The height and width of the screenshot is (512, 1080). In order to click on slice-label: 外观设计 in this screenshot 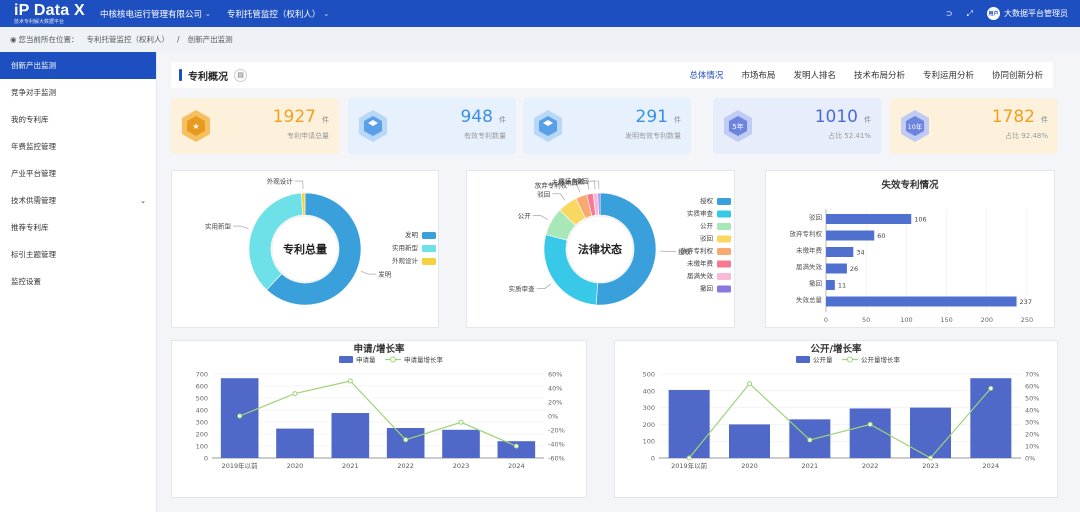, I will do `click(280, 181)`.